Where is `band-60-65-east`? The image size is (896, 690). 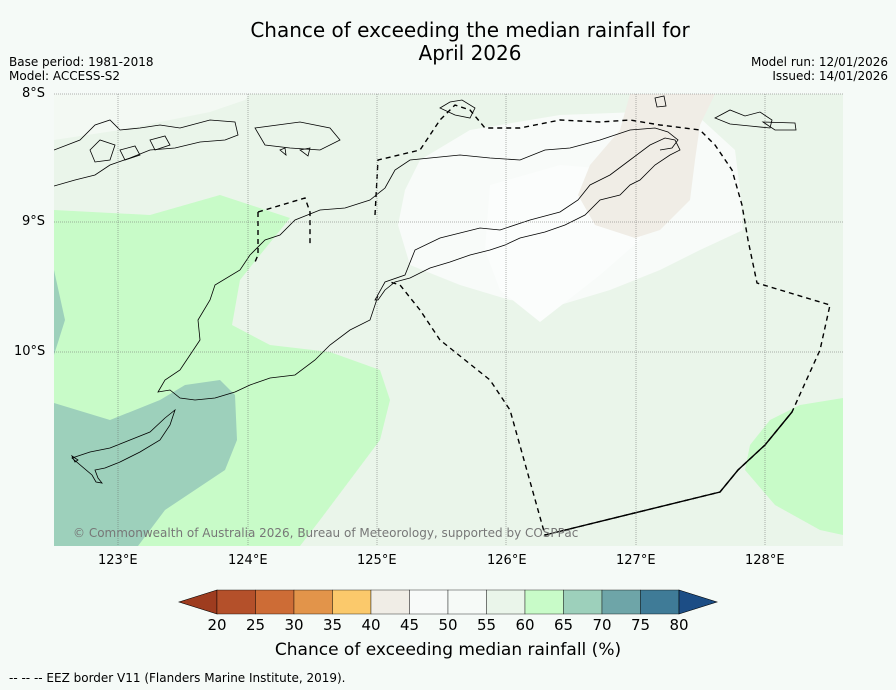 band-60-65-east is located at coordinates (794, 466).